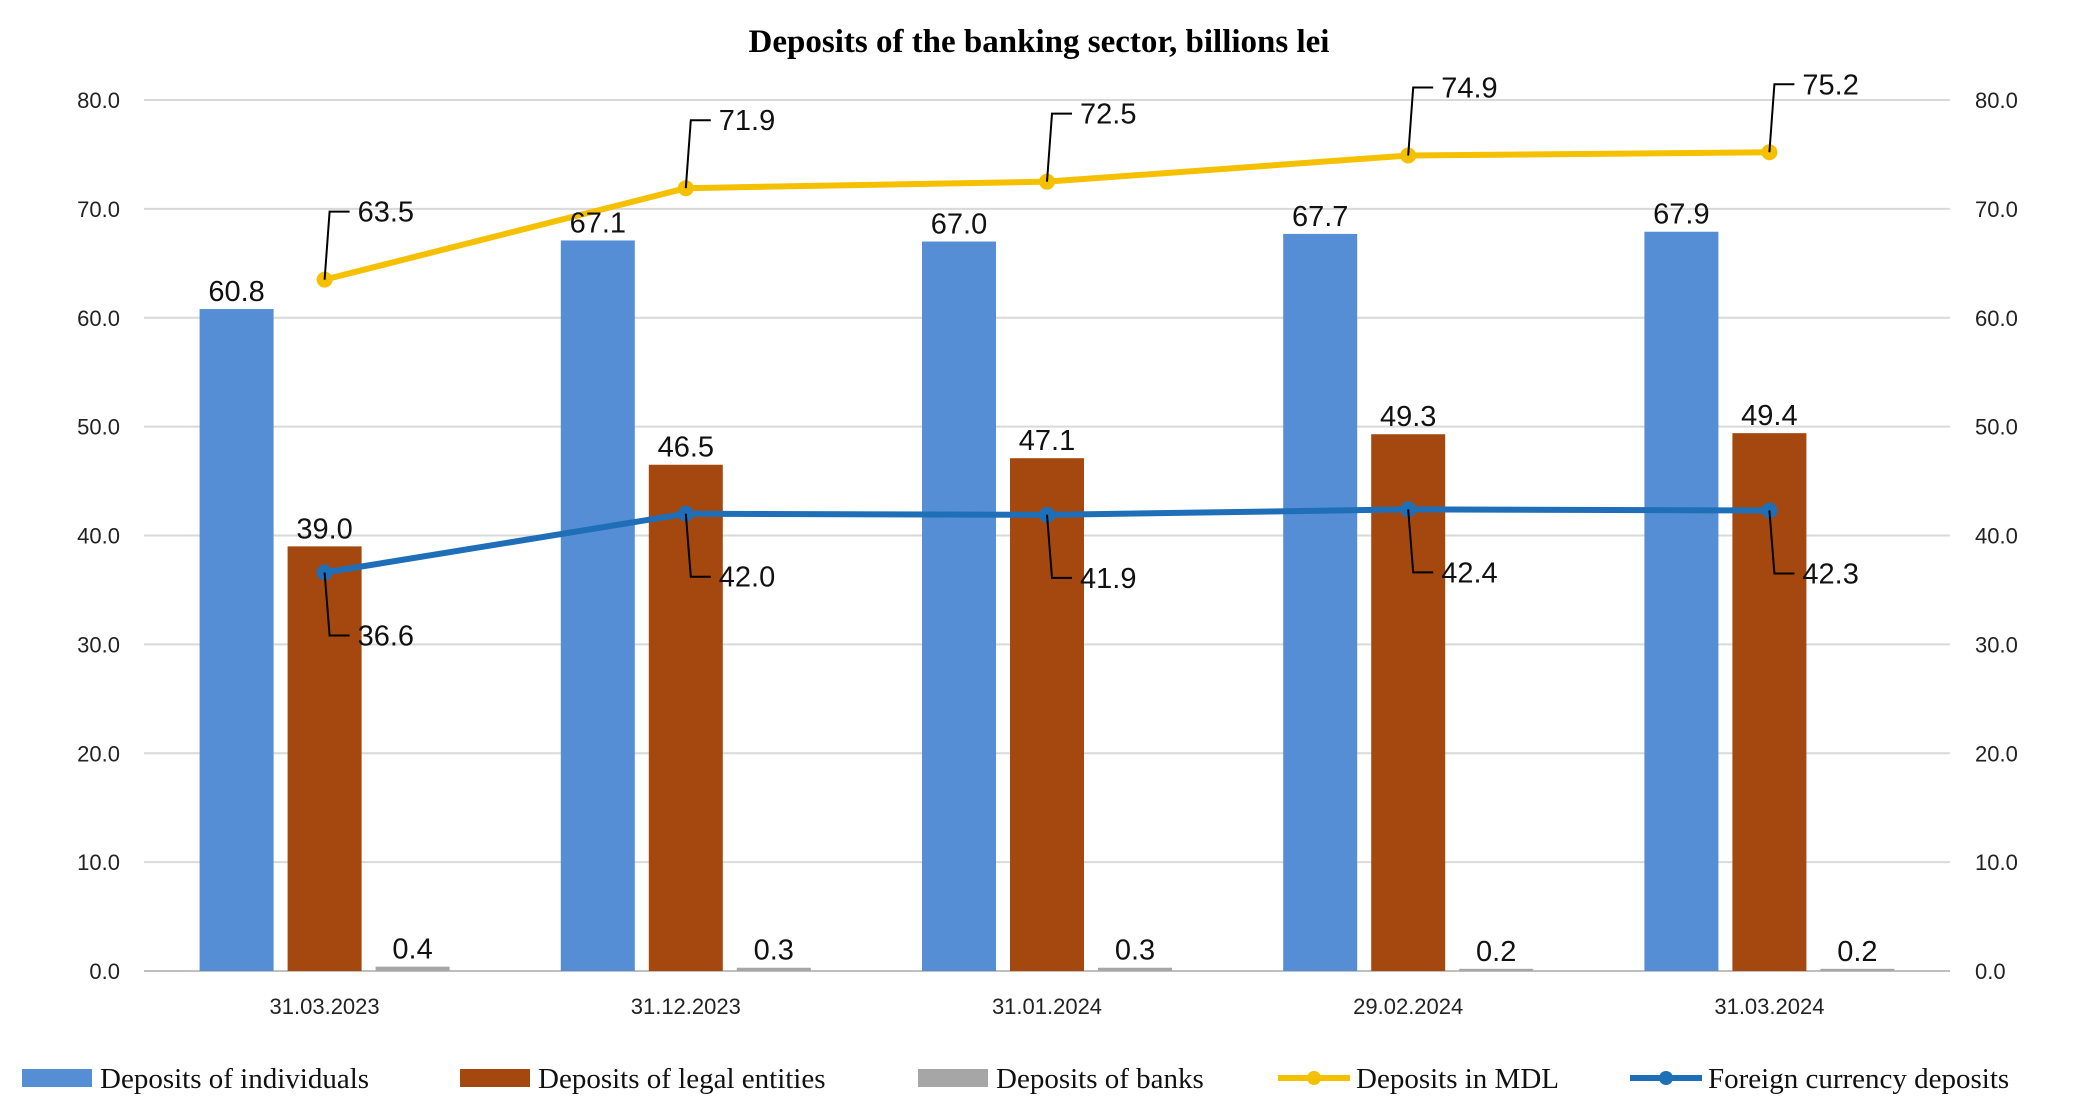 This screenshot has width=2078, height=1112. What do you see at coordinates (747, 121) in the screenshot?
I see `line-data-label: 71.9` at bounding box center [747, 121].